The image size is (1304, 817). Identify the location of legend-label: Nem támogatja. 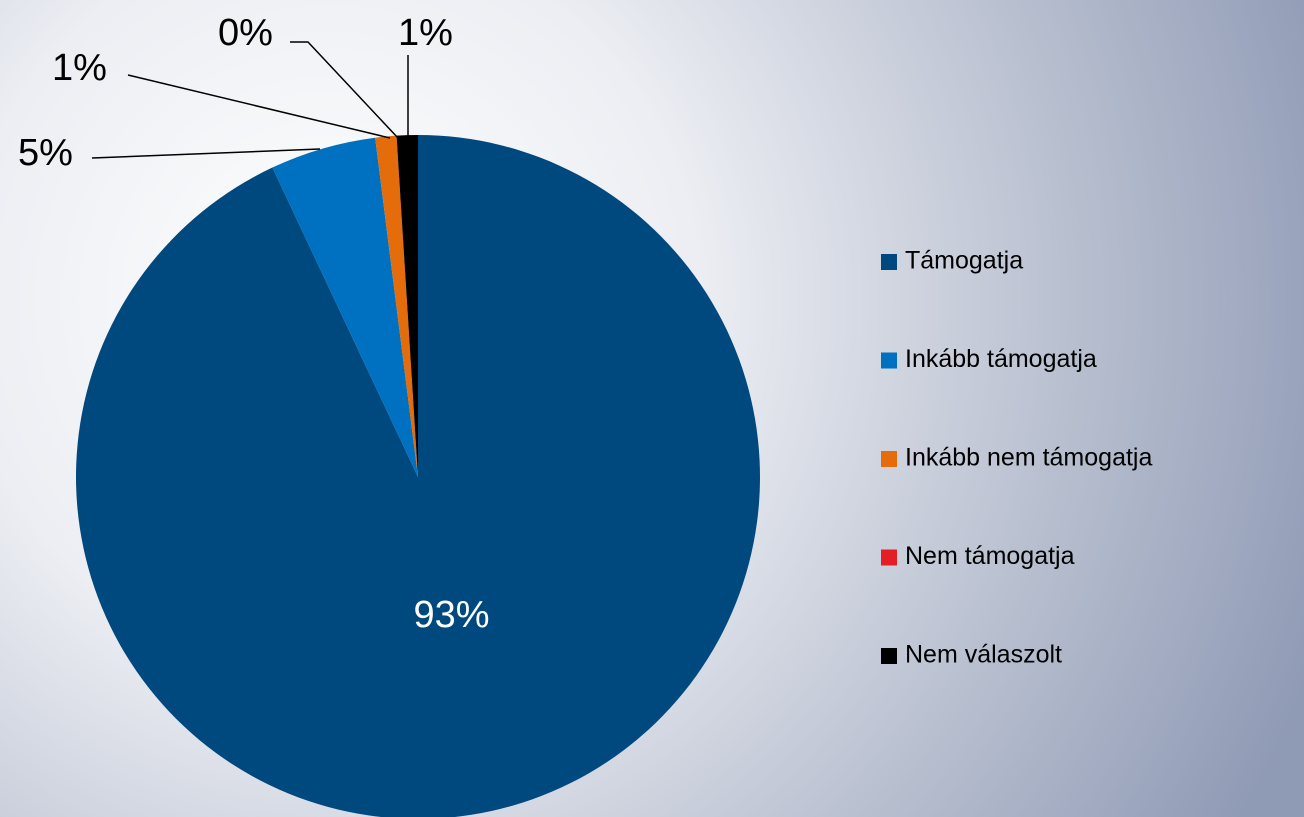
(990, 556).